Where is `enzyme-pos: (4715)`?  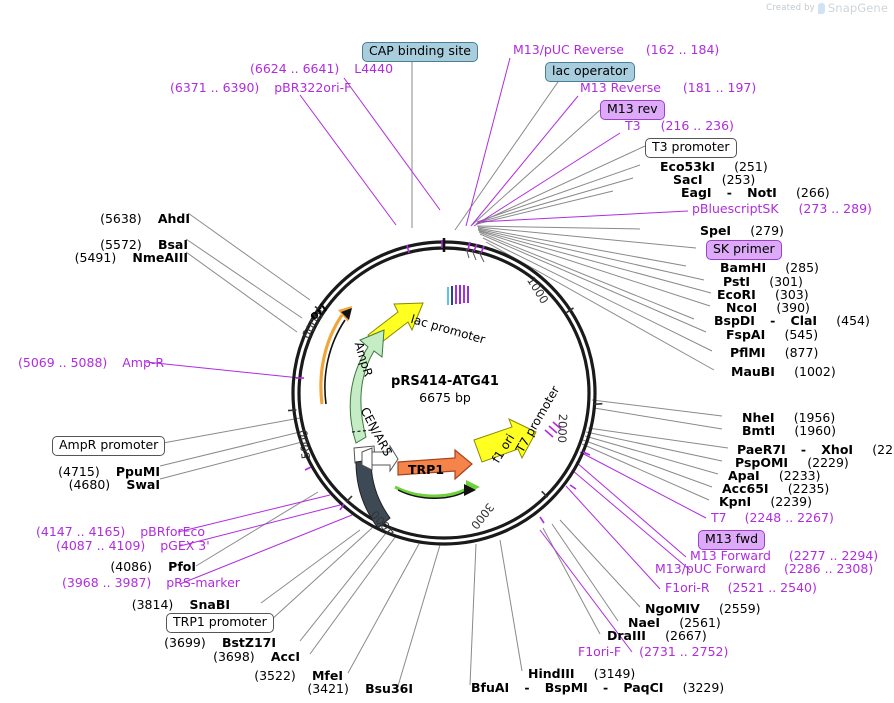 enzyme-pos: (4715) is located at coordinates (79, 471).